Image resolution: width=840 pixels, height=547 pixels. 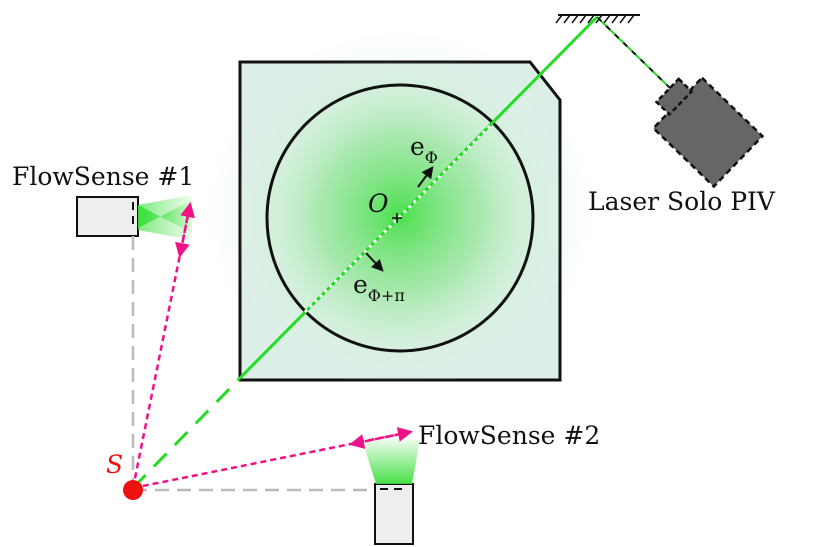 I want to click on laser-to-mirror-dashed, so click(x=634, y=53).